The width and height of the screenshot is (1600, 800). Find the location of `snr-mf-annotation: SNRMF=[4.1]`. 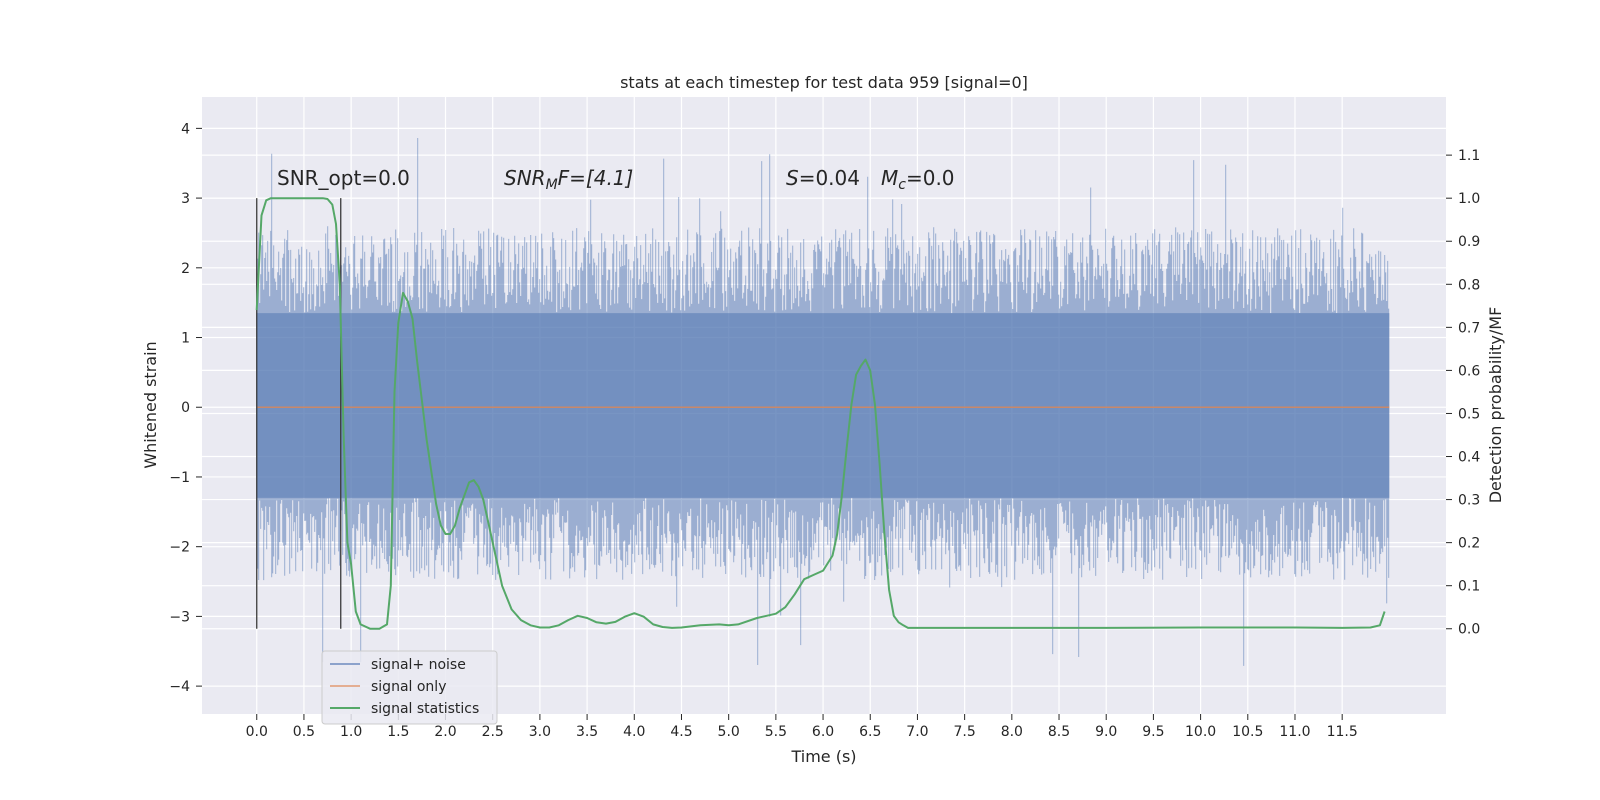

snr-mf-annotation: SNRMF=[4.1] is located at coordinates (568, 179).